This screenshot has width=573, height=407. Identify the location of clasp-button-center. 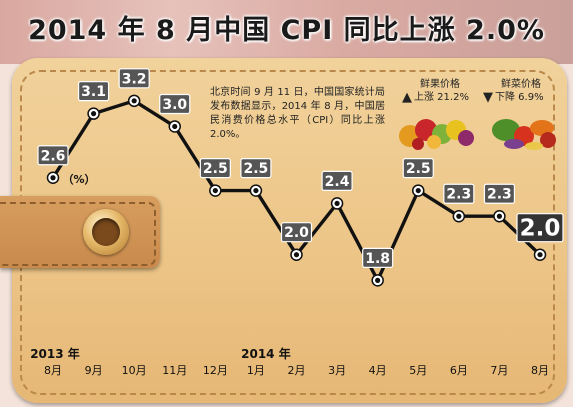
(106, 232).